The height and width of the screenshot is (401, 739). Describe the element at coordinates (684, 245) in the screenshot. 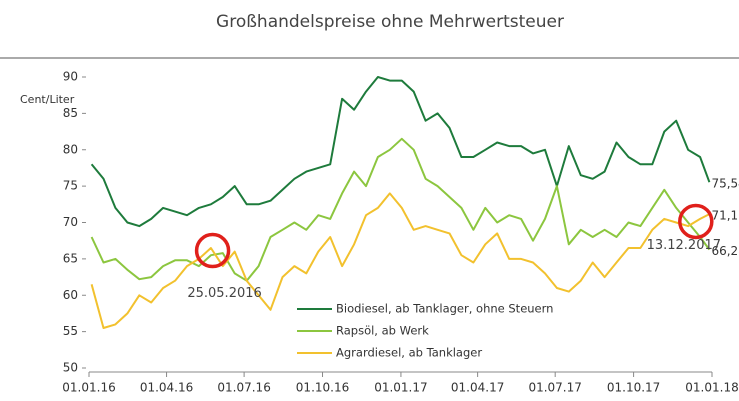

I see `annotation: 13.12.2017` at that location.